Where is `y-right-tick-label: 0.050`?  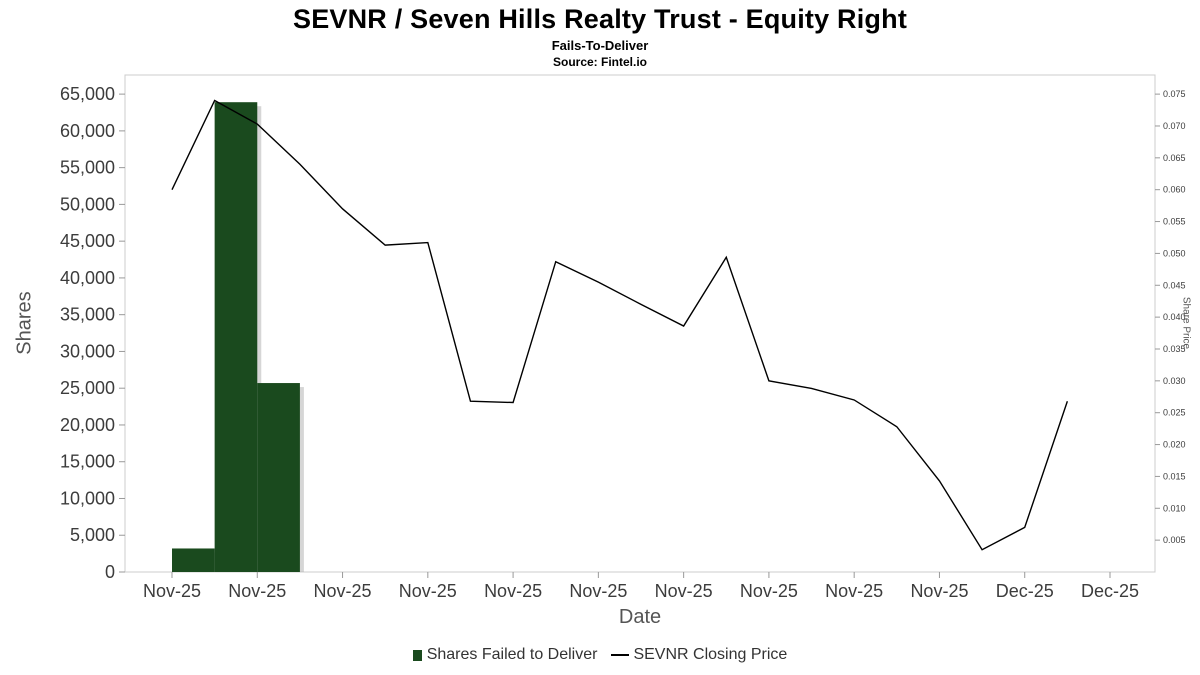 y-right-tick-label: 0.050 is located at coordinates (1174, 253).